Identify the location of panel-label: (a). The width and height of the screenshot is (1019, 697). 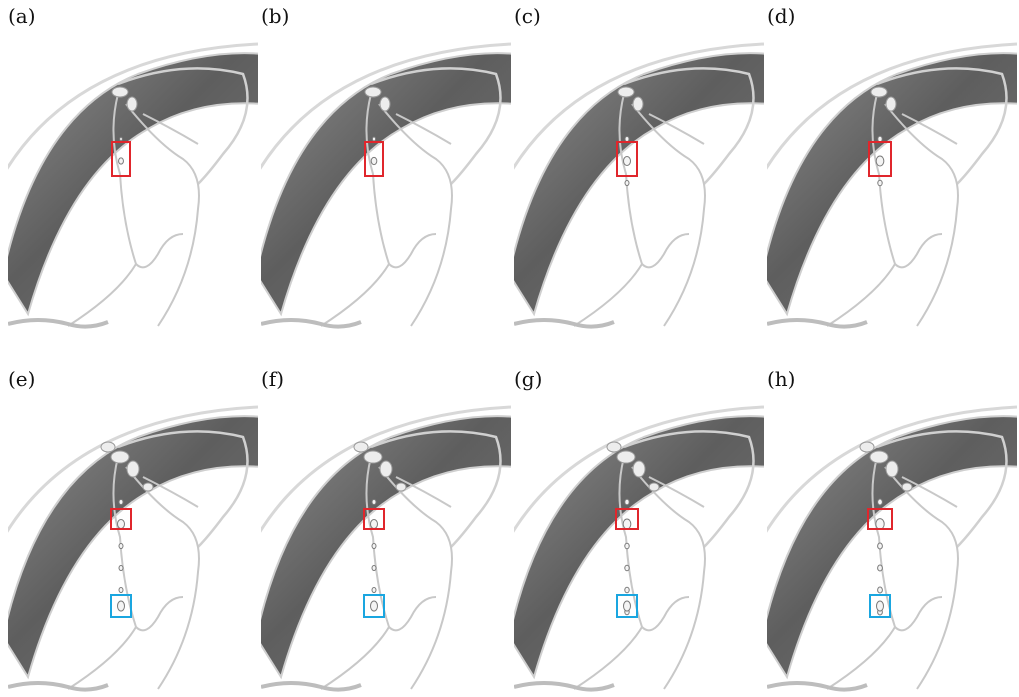
(22, 16).